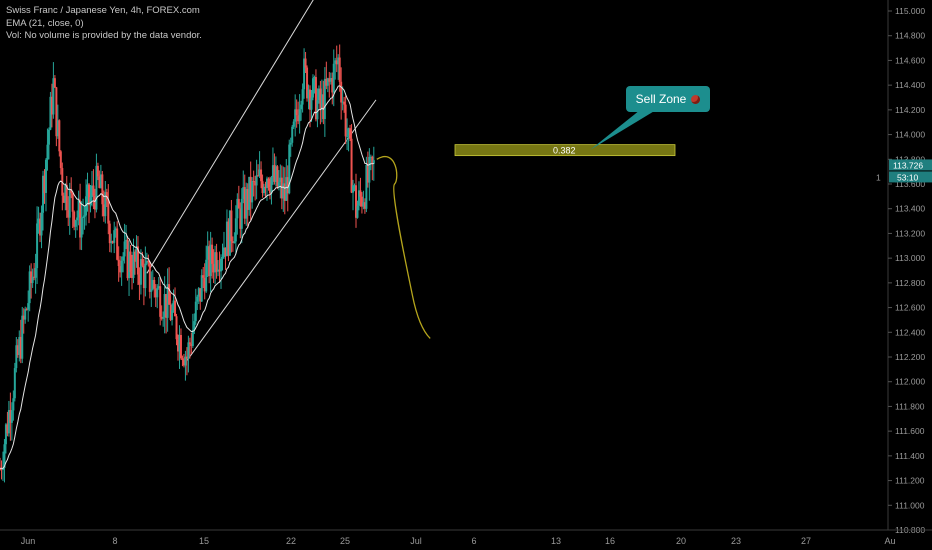 This screenshot has width=932, height=550. What do you see at coordinates (806, 541) in the screenshot?
I see `time-tick-label: 27` at bounding box center [806, 541].